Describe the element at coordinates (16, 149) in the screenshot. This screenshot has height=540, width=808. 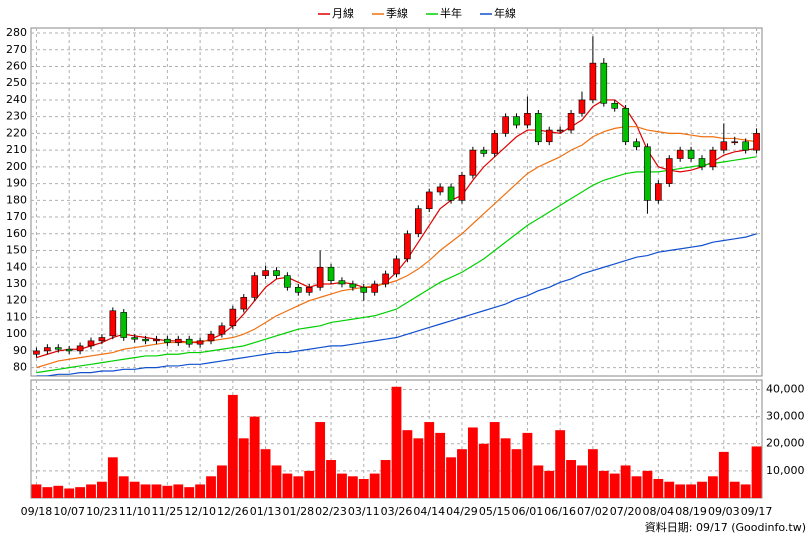
I see `y-tick-label: 210` at that location.